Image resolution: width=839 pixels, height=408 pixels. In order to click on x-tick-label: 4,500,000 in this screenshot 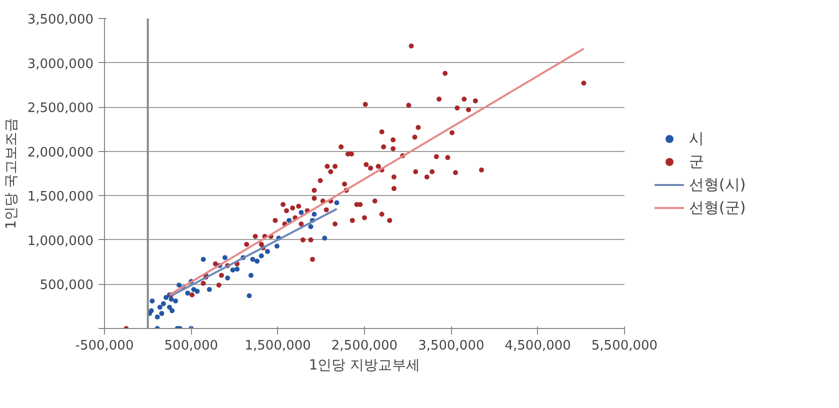, I will do `click(537, 346)`.